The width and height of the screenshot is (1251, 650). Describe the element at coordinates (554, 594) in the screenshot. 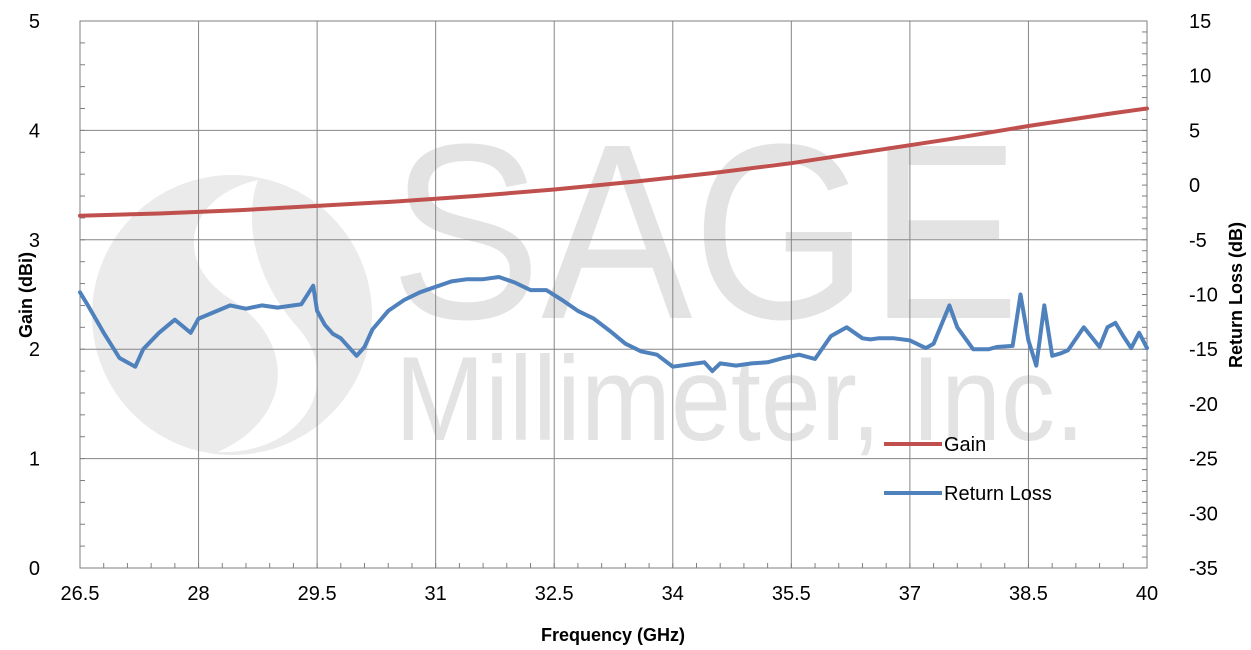

I see `x-tick-label: 32.5` at that location.